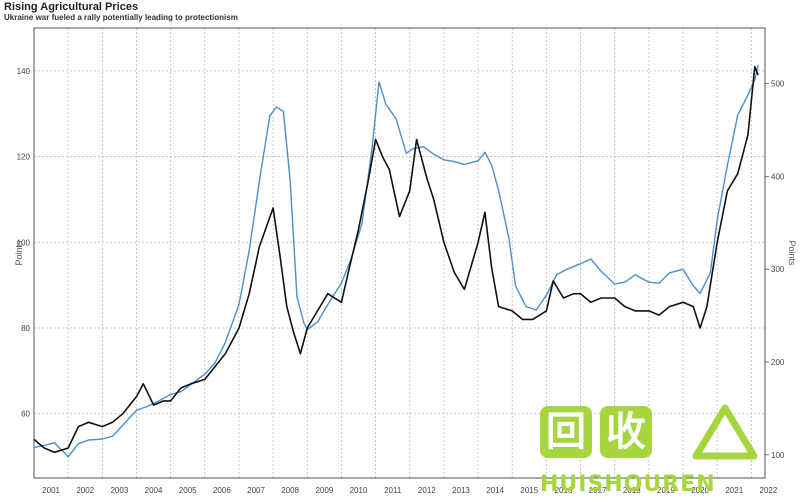 This screenshot has width=800, height=500. Describe the element at coordinates (666, 490) in the screenshot. I see `x-tick-label: 2019` at that location.